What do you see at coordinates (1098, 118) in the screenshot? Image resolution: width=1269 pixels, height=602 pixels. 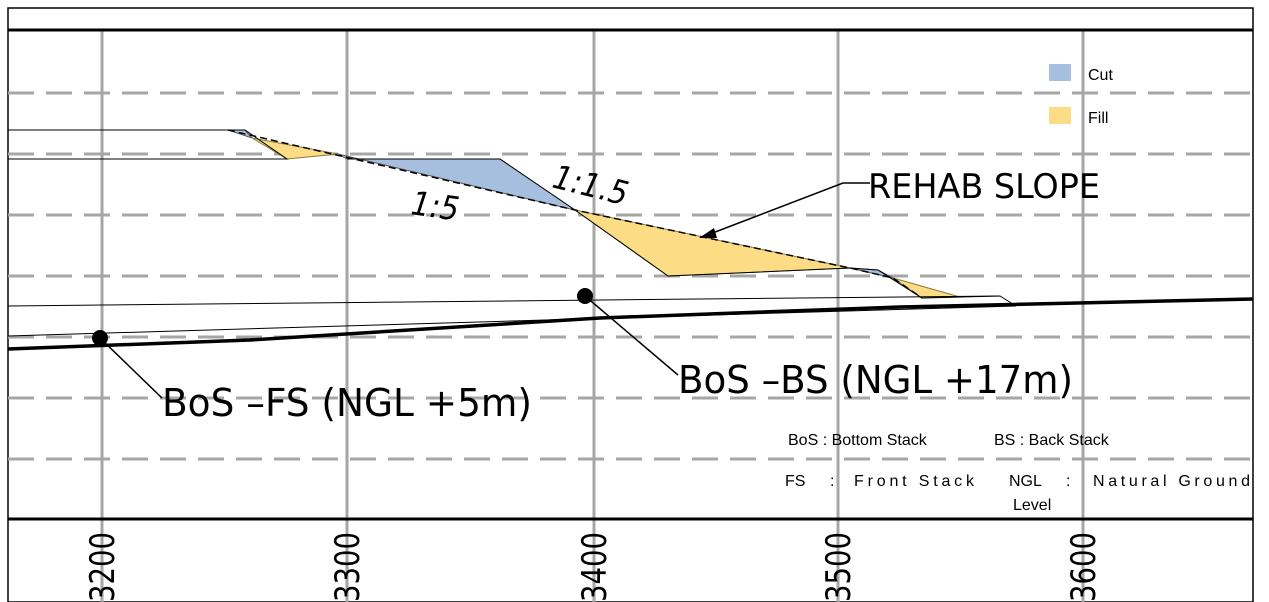 I see `fill-legend-label: Fill` at bounding box center [1098, 118].